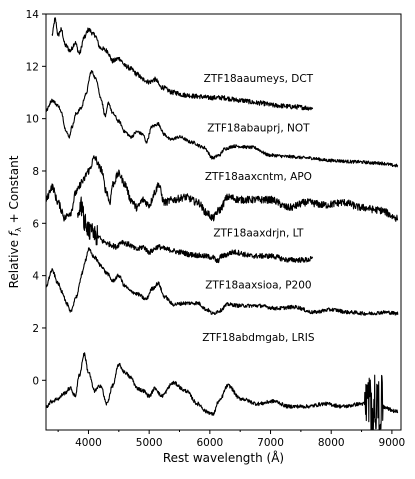 The image size is (415, 479). I want to click on x-tick-label: 9000, so click(392, 443).